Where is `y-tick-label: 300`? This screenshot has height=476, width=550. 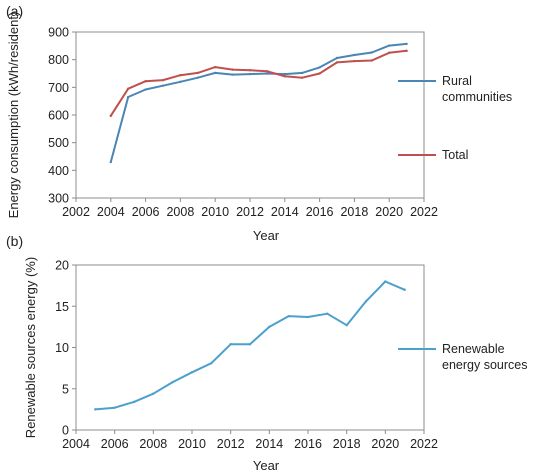 y-tick-label: 300 is located at coordinates (58, 199).